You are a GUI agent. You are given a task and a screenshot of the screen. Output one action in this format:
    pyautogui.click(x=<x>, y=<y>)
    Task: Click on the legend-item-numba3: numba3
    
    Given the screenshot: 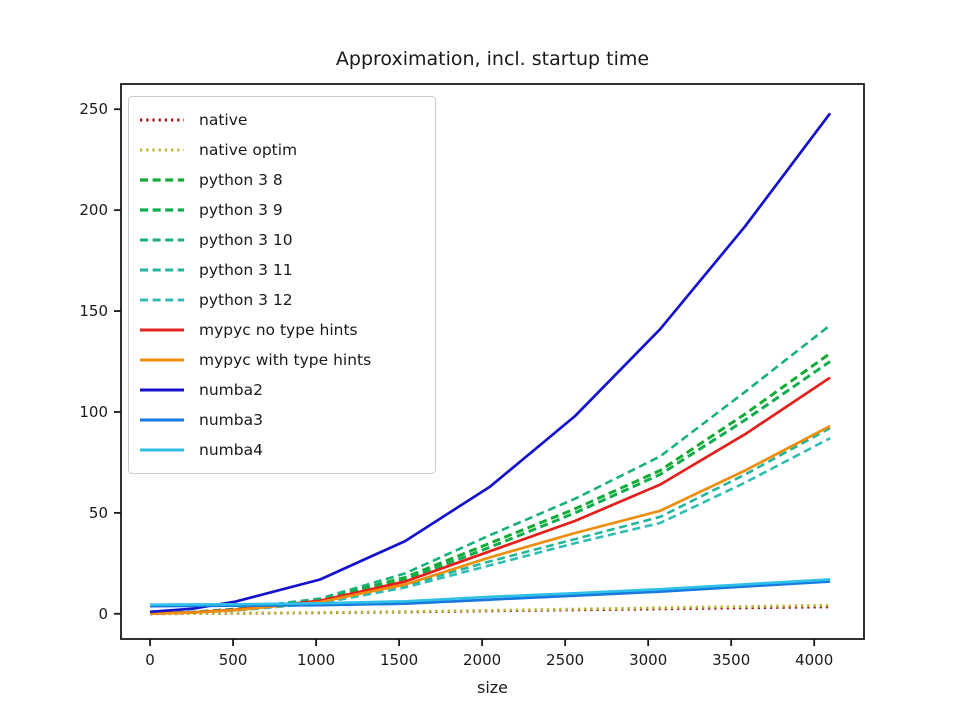 What is the action you would take?
    pyautogui.click(x=282, y=420)
    